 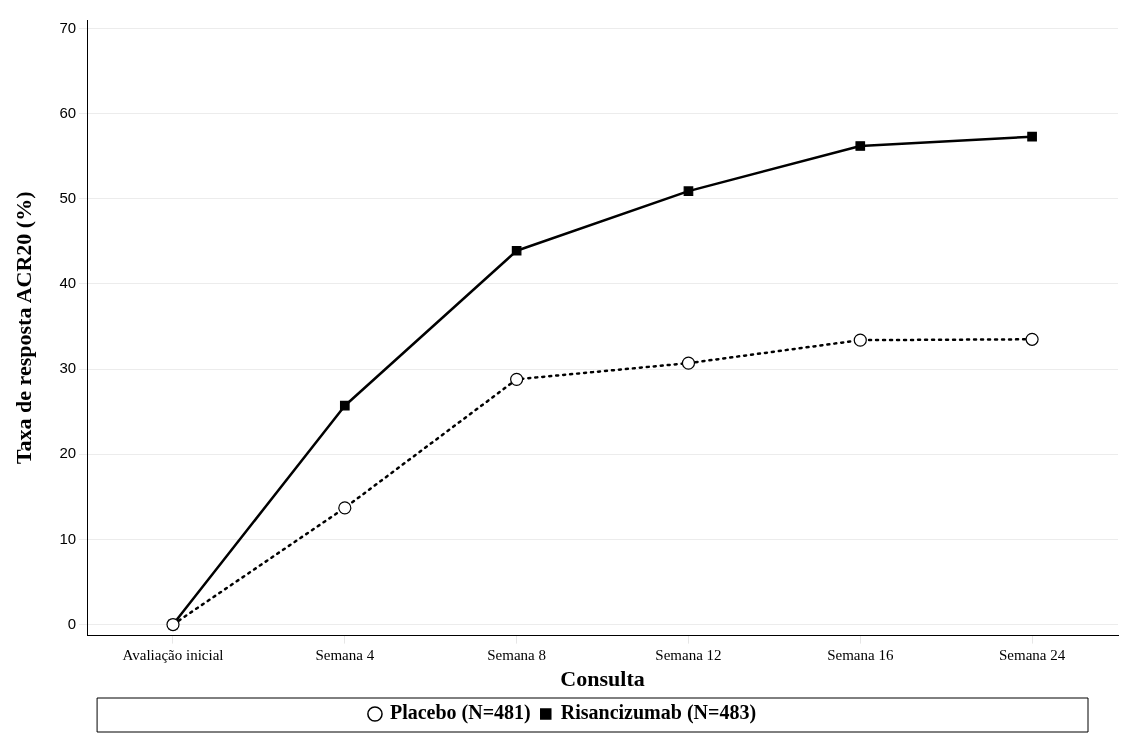 I want to click on y-tick-label: 70, so click(x=68, y=27).